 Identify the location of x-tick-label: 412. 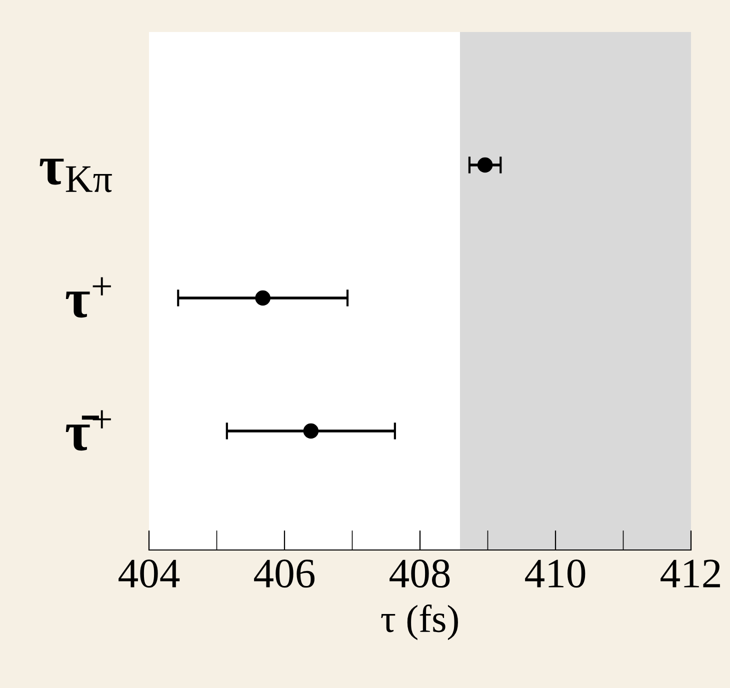
(690, 574).